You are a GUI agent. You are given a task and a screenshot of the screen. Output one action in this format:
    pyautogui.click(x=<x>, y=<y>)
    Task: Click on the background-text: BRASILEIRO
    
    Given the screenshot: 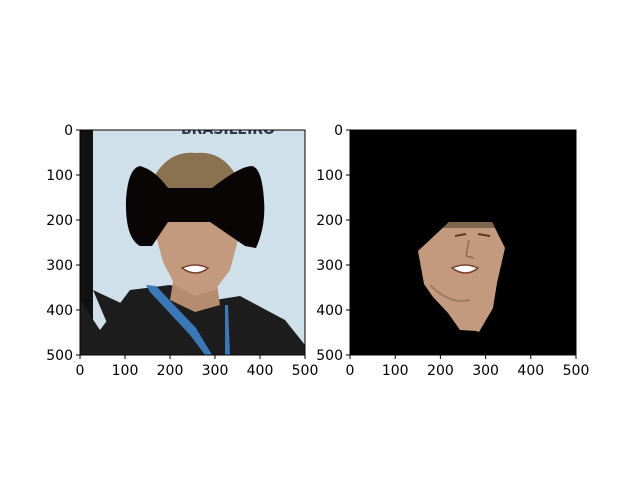 What is the action you would take?
    pyautogui.click(x=228, y=130)
    